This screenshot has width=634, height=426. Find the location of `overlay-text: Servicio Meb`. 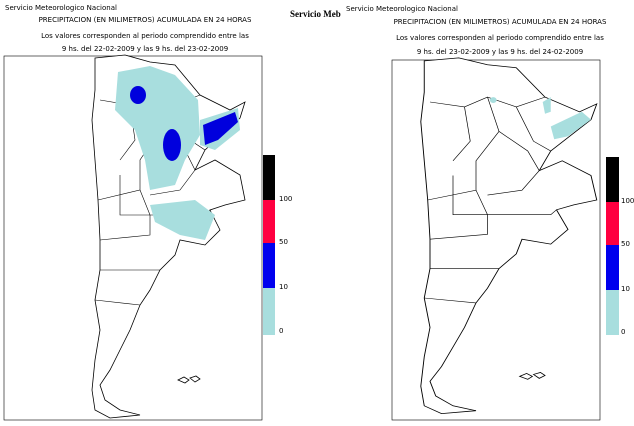

overlay-text: Servicio Meb is located at coordinates (315, 14).